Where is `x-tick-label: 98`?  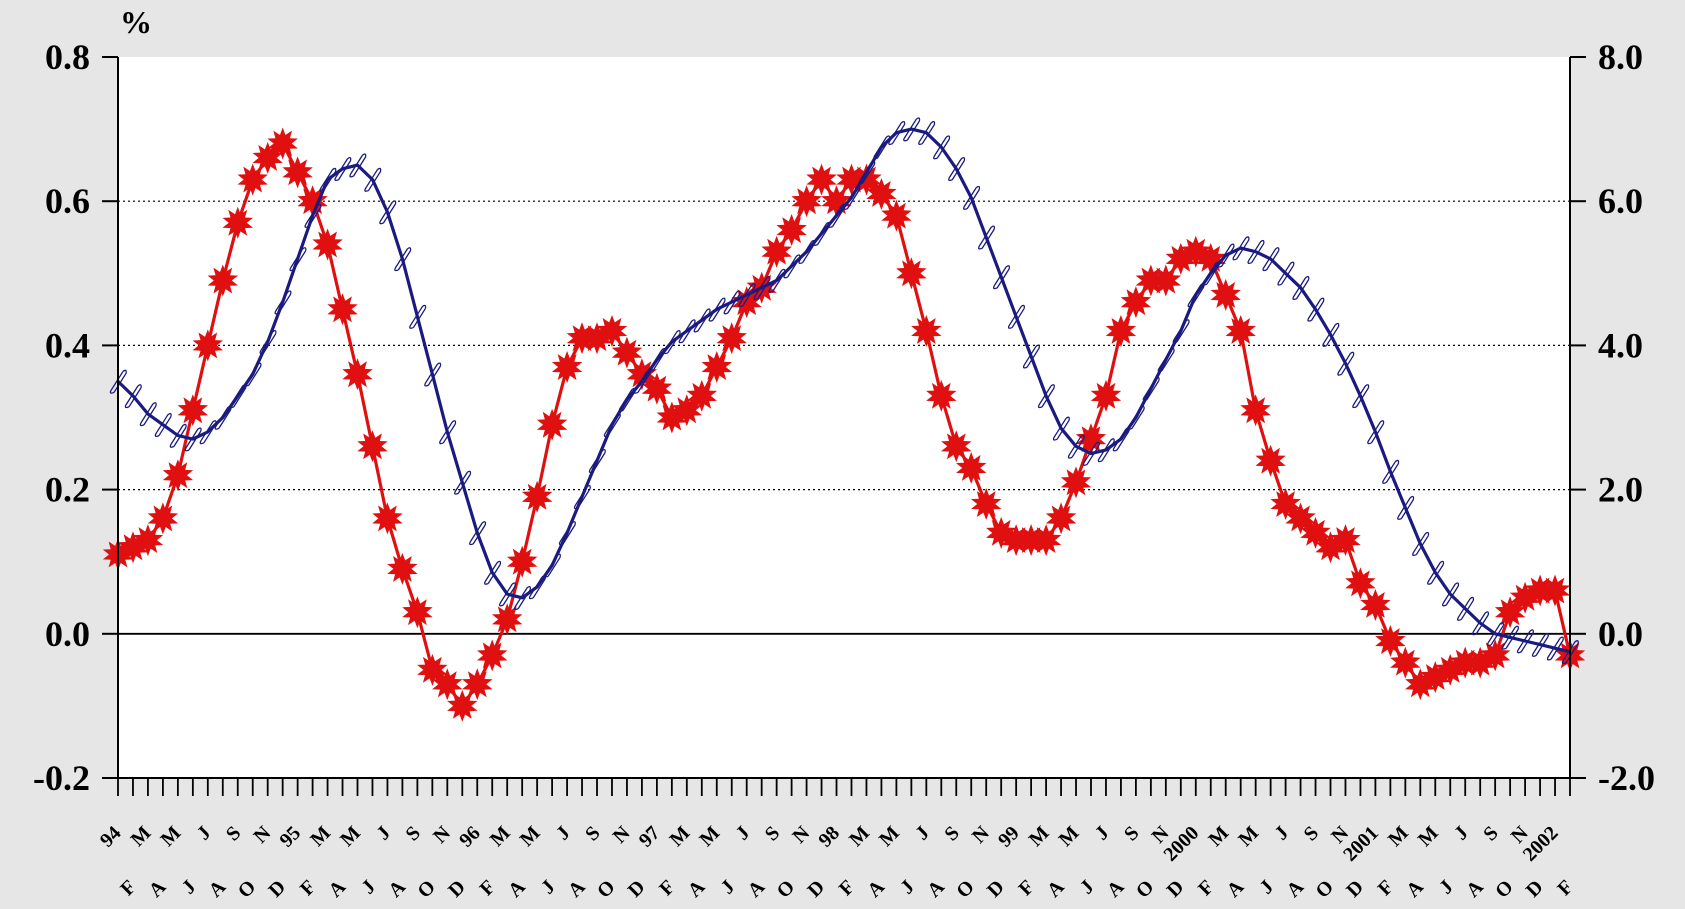
x-tick-label: 98 is located at coordinates (829, 837).